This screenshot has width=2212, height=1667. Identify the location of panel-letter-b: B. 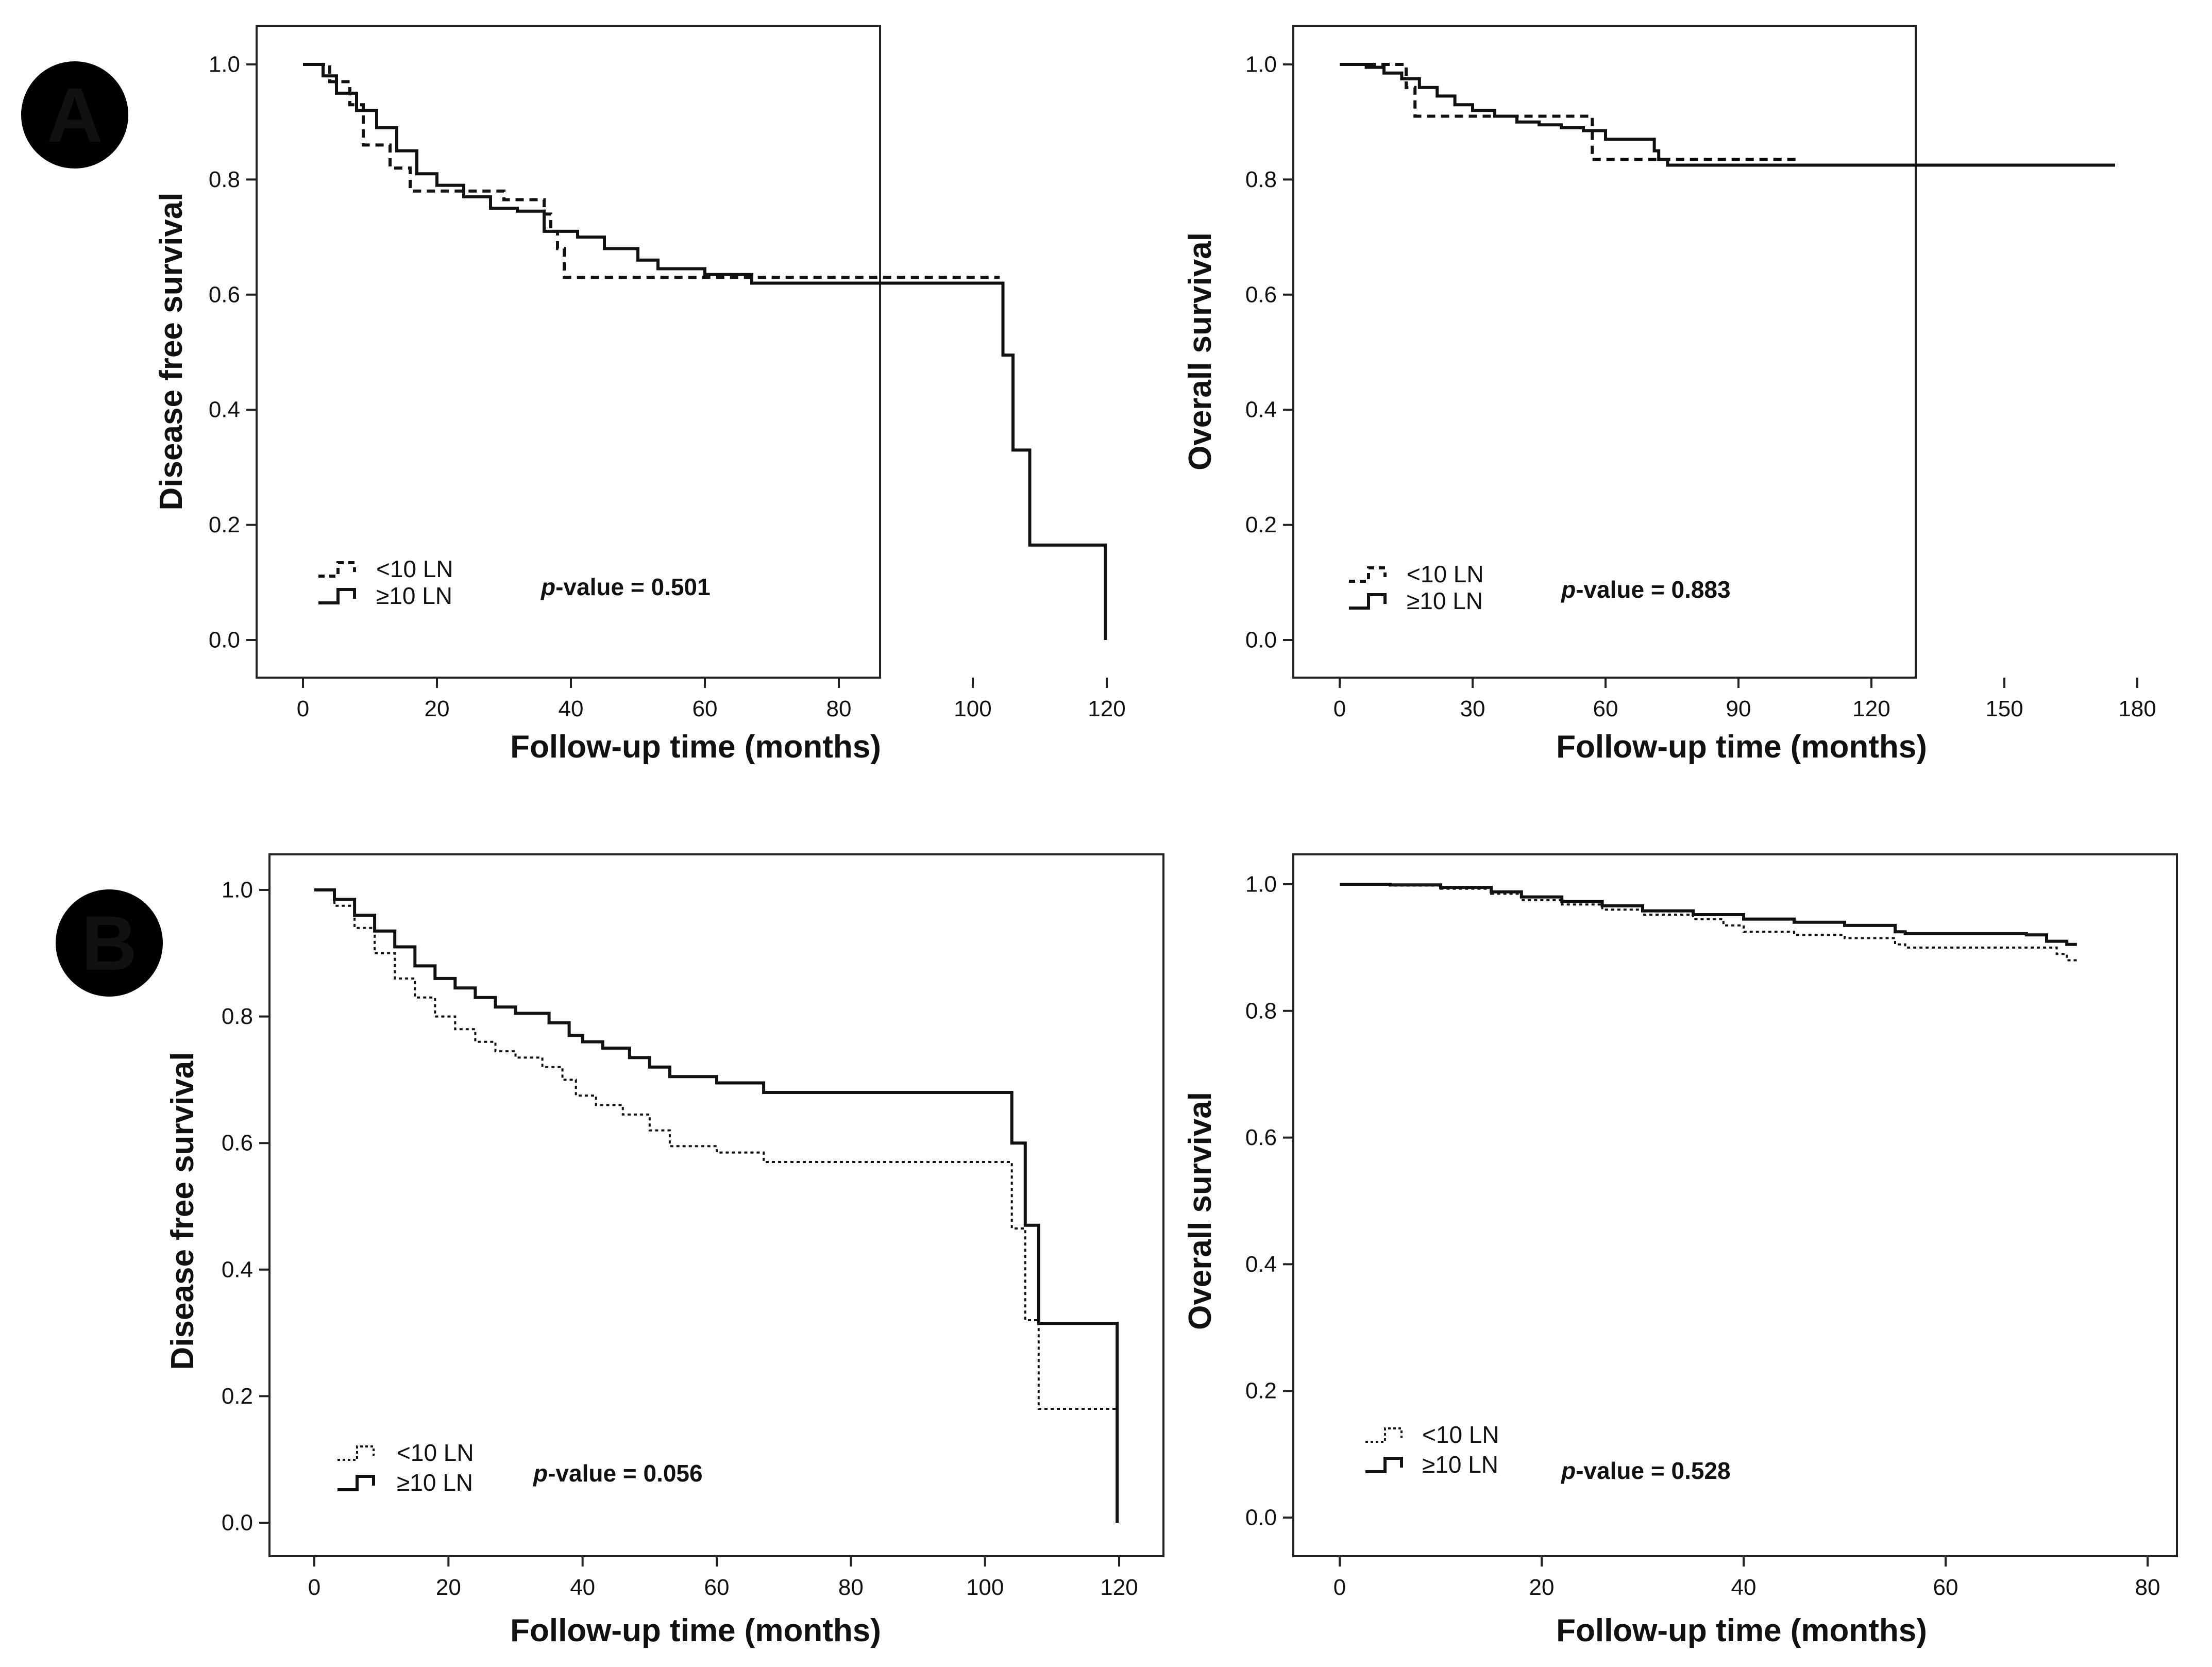
(109, 943).